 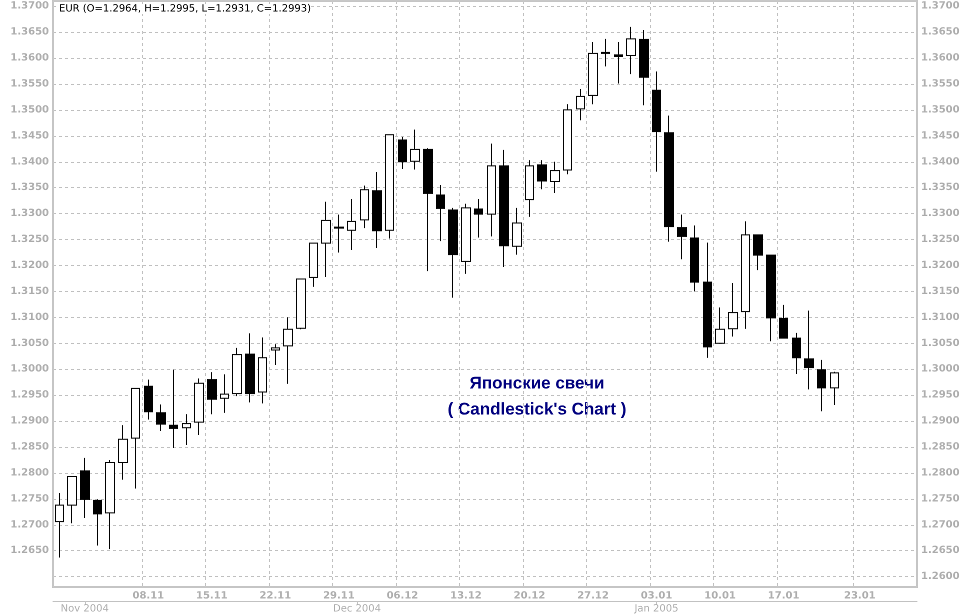 I want to click on y2-tick-label: 1.3300, so click(x=940, y=214).